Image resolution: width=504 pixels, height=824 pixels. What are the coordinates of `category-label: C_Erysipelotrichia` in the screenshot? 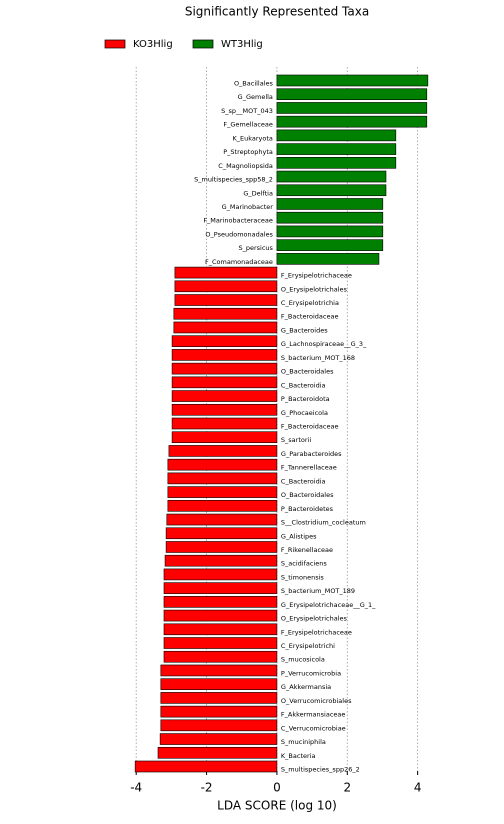 It's located at (310, 303).